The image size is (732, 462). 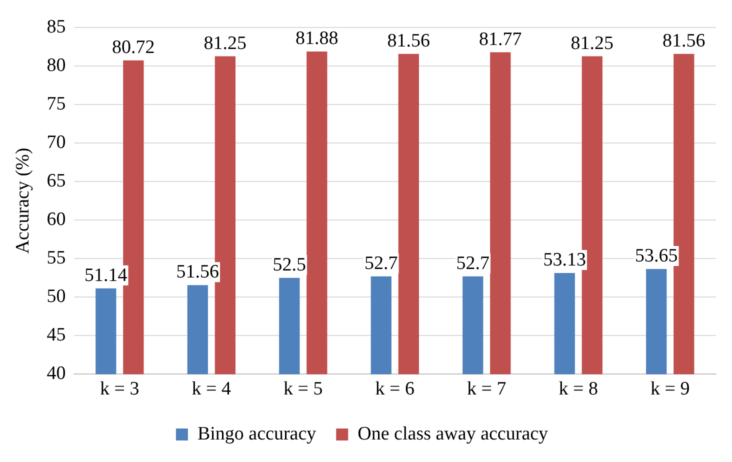 I want to click on legend-label: One class away accuracy, so click(x=453, y=433).